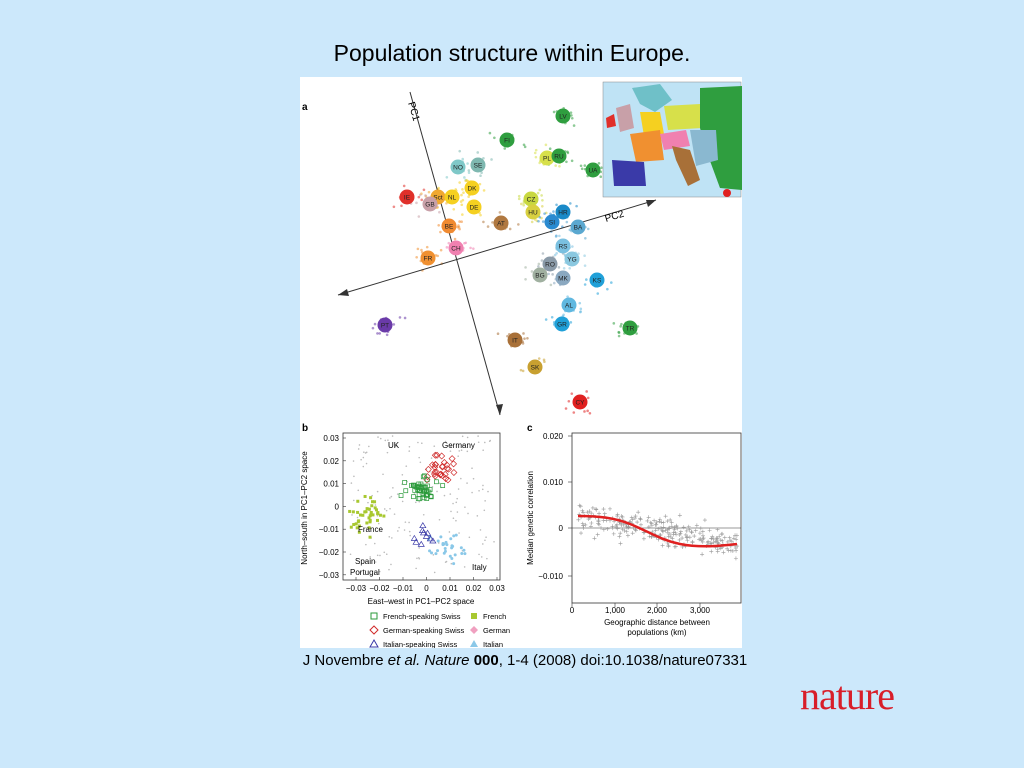  Describe the element at coordinates (394, 445) in the screenshot. I see `region-label: UK` at that location.